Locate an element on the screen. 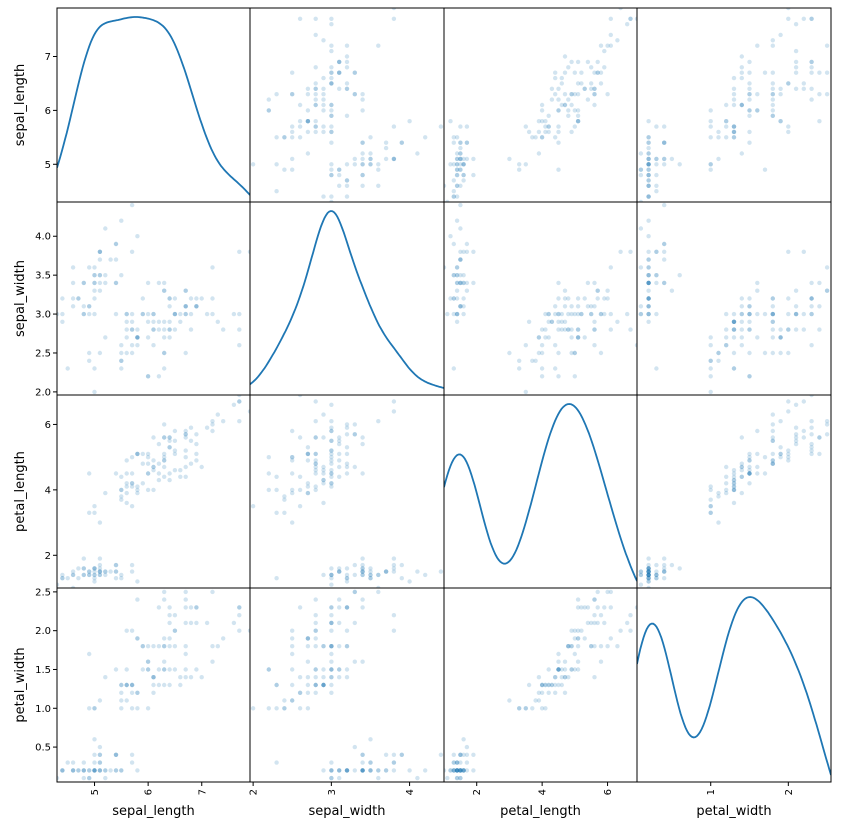 The width and height of the screenshot is (842, 826). cell-plot-area is located at coordinates (347, 299).